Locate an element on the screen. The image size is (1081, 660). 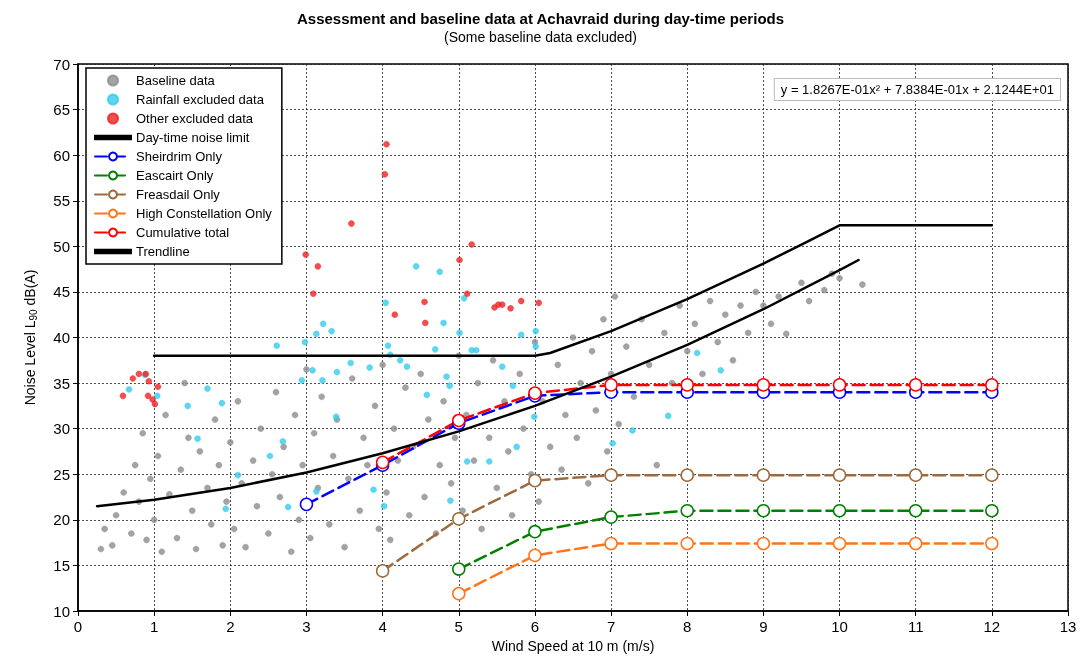
legend-label: Cumulative total is located at coordinates (183, 232).